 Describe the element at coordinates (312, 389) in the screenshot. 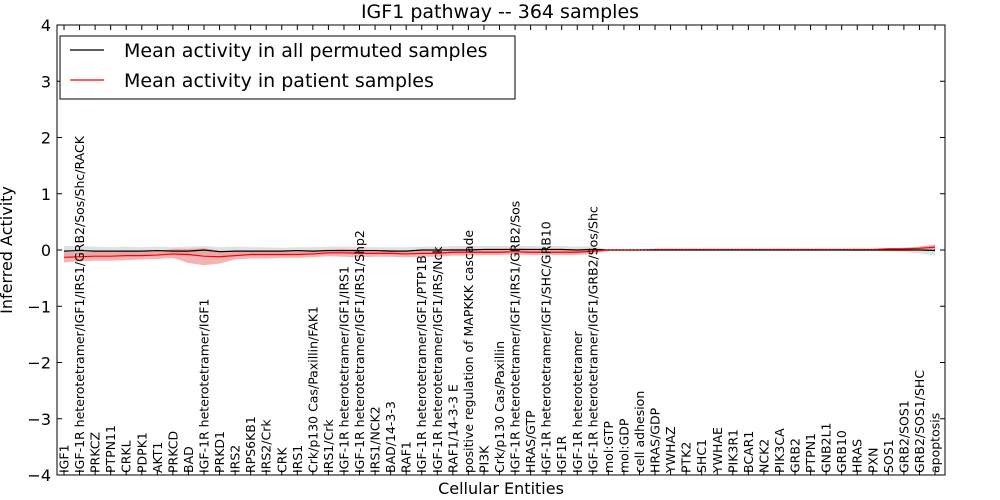

I see `x-category-label: Crk/p130 Cas/Paxillin/FAK1` at that location.